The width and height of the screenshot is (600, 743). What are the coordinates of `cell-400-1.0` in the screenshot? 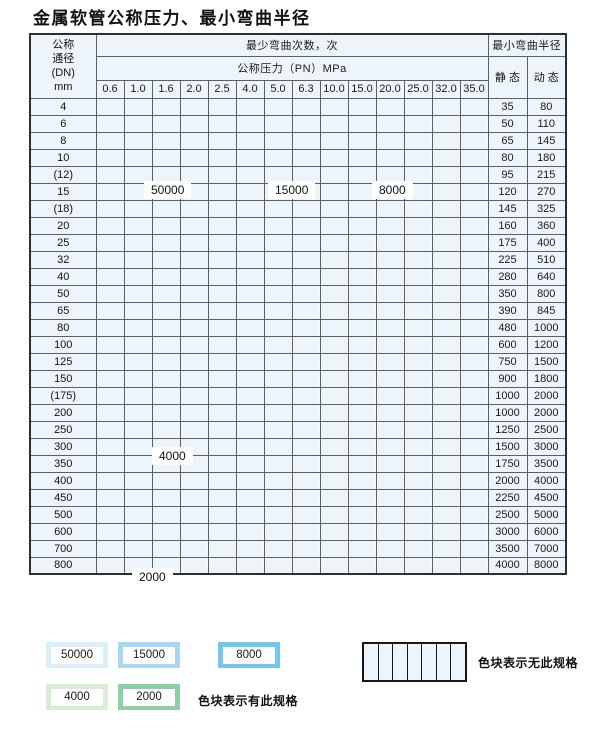 It's located at (138, 480).